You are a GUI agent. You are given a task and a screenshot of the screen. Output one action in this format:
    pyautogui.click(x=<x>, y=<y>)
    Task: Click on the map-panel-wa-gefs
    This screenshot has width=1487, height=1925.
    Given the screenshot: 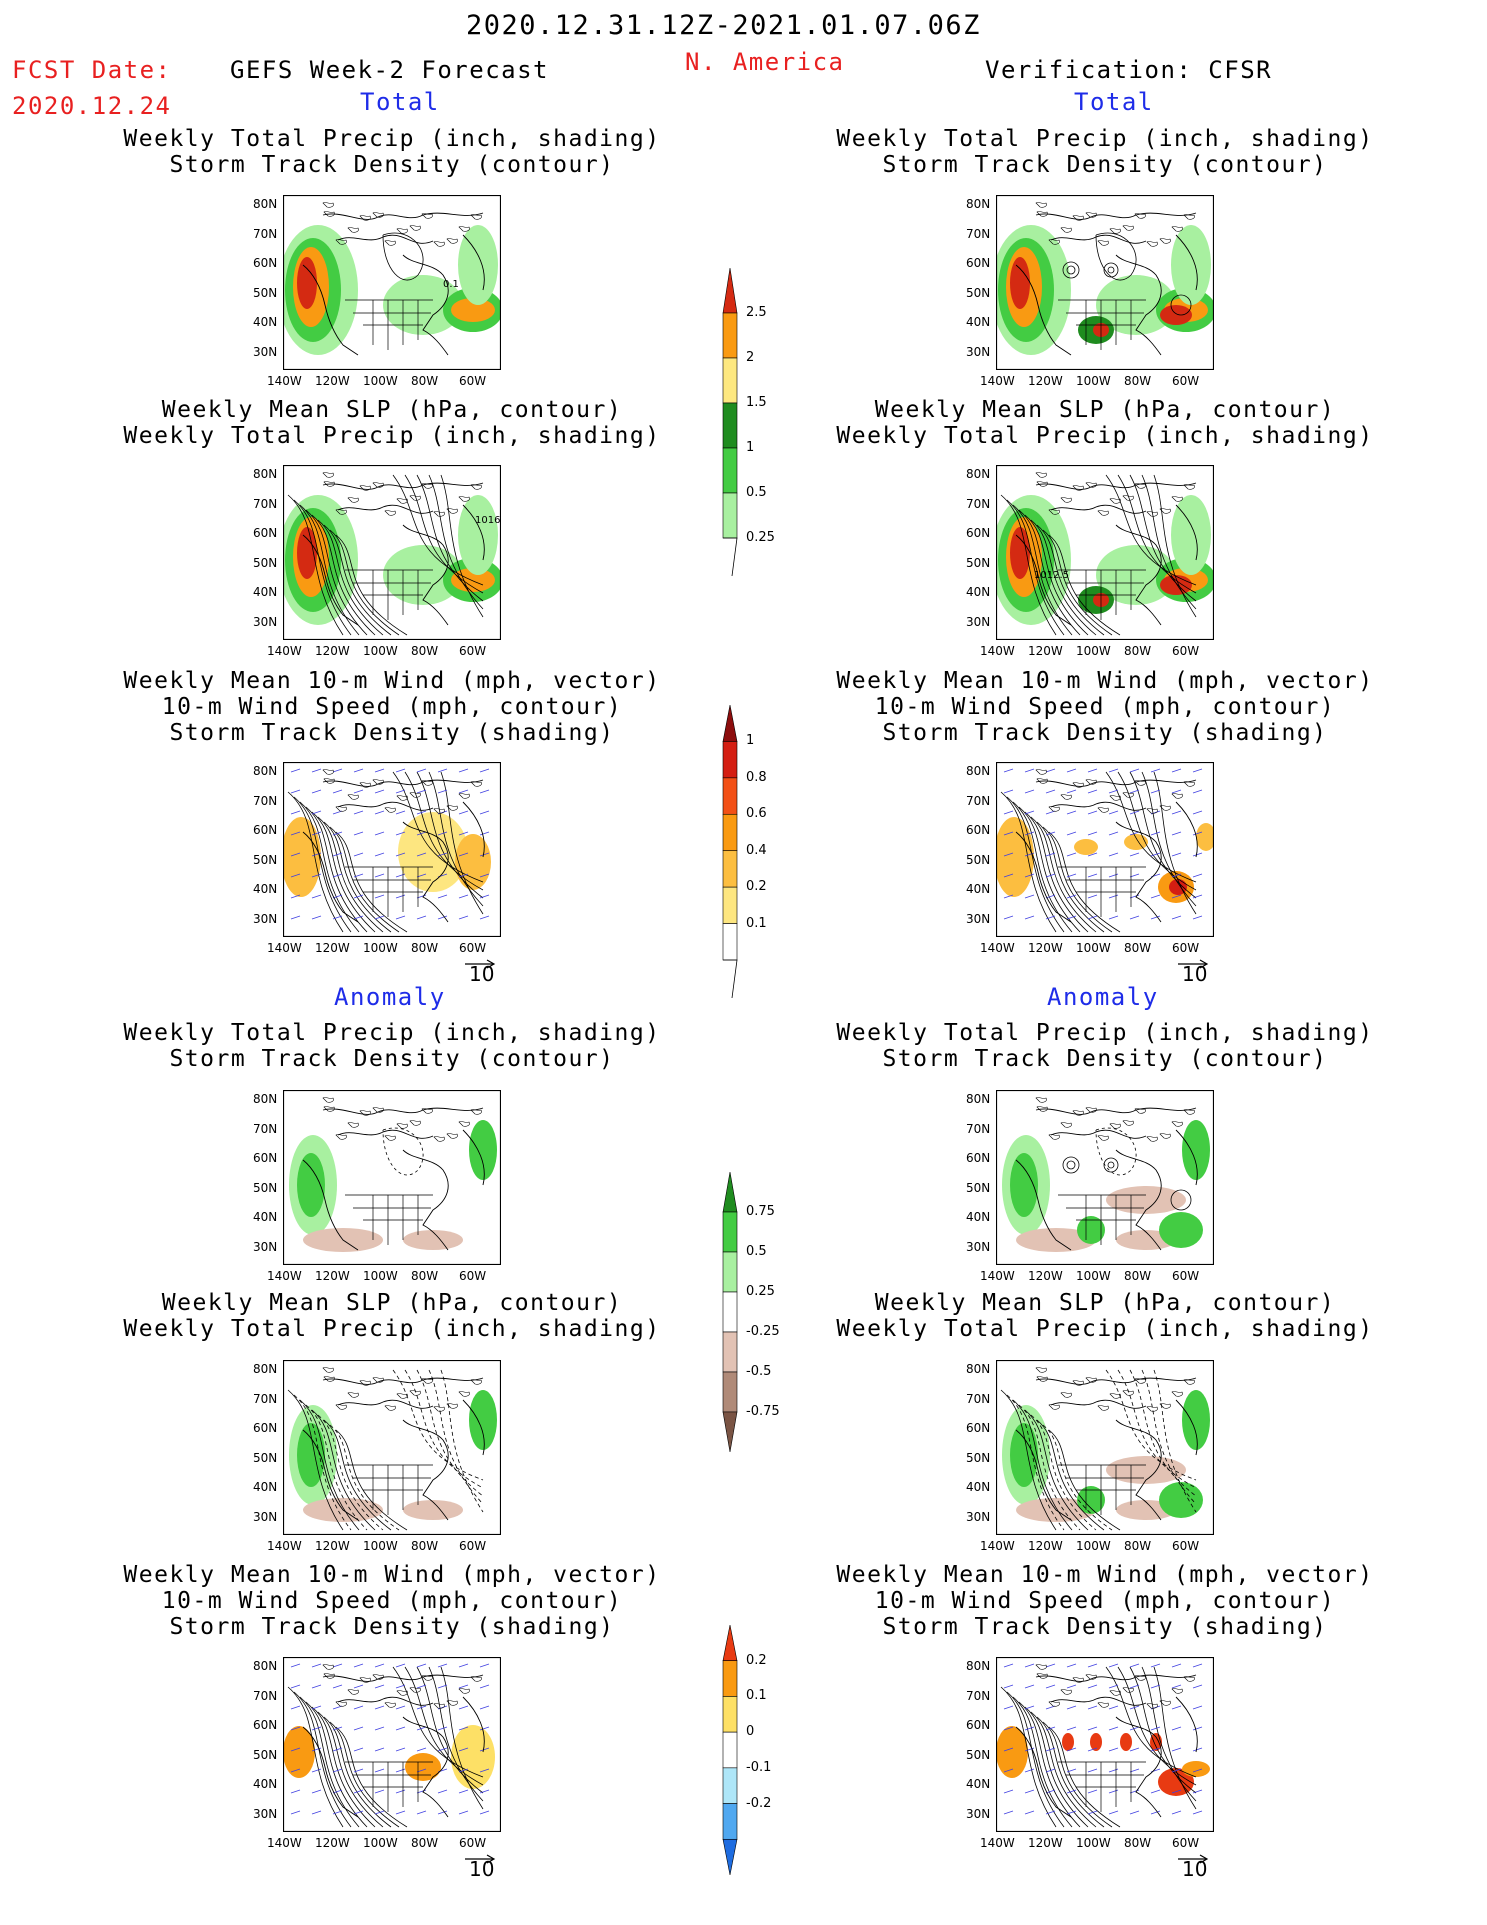 What is the action you would take?
    pyautogui.click(x=392, y=1744)
    